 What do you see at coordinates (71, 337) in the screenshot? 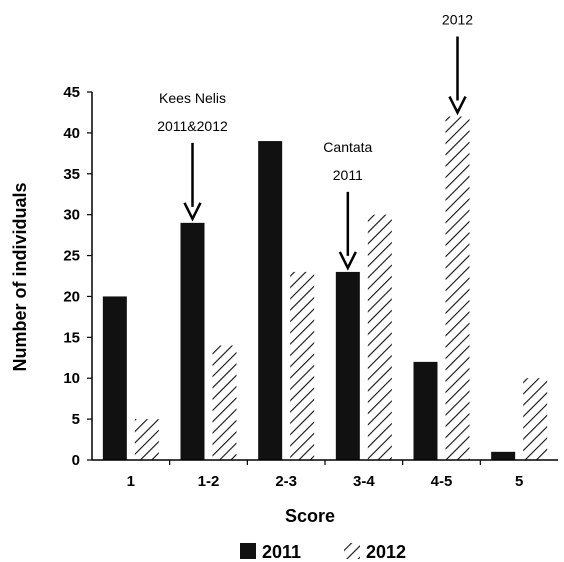
I see `y-tick-label: 15` at bounding box center [71, 337].